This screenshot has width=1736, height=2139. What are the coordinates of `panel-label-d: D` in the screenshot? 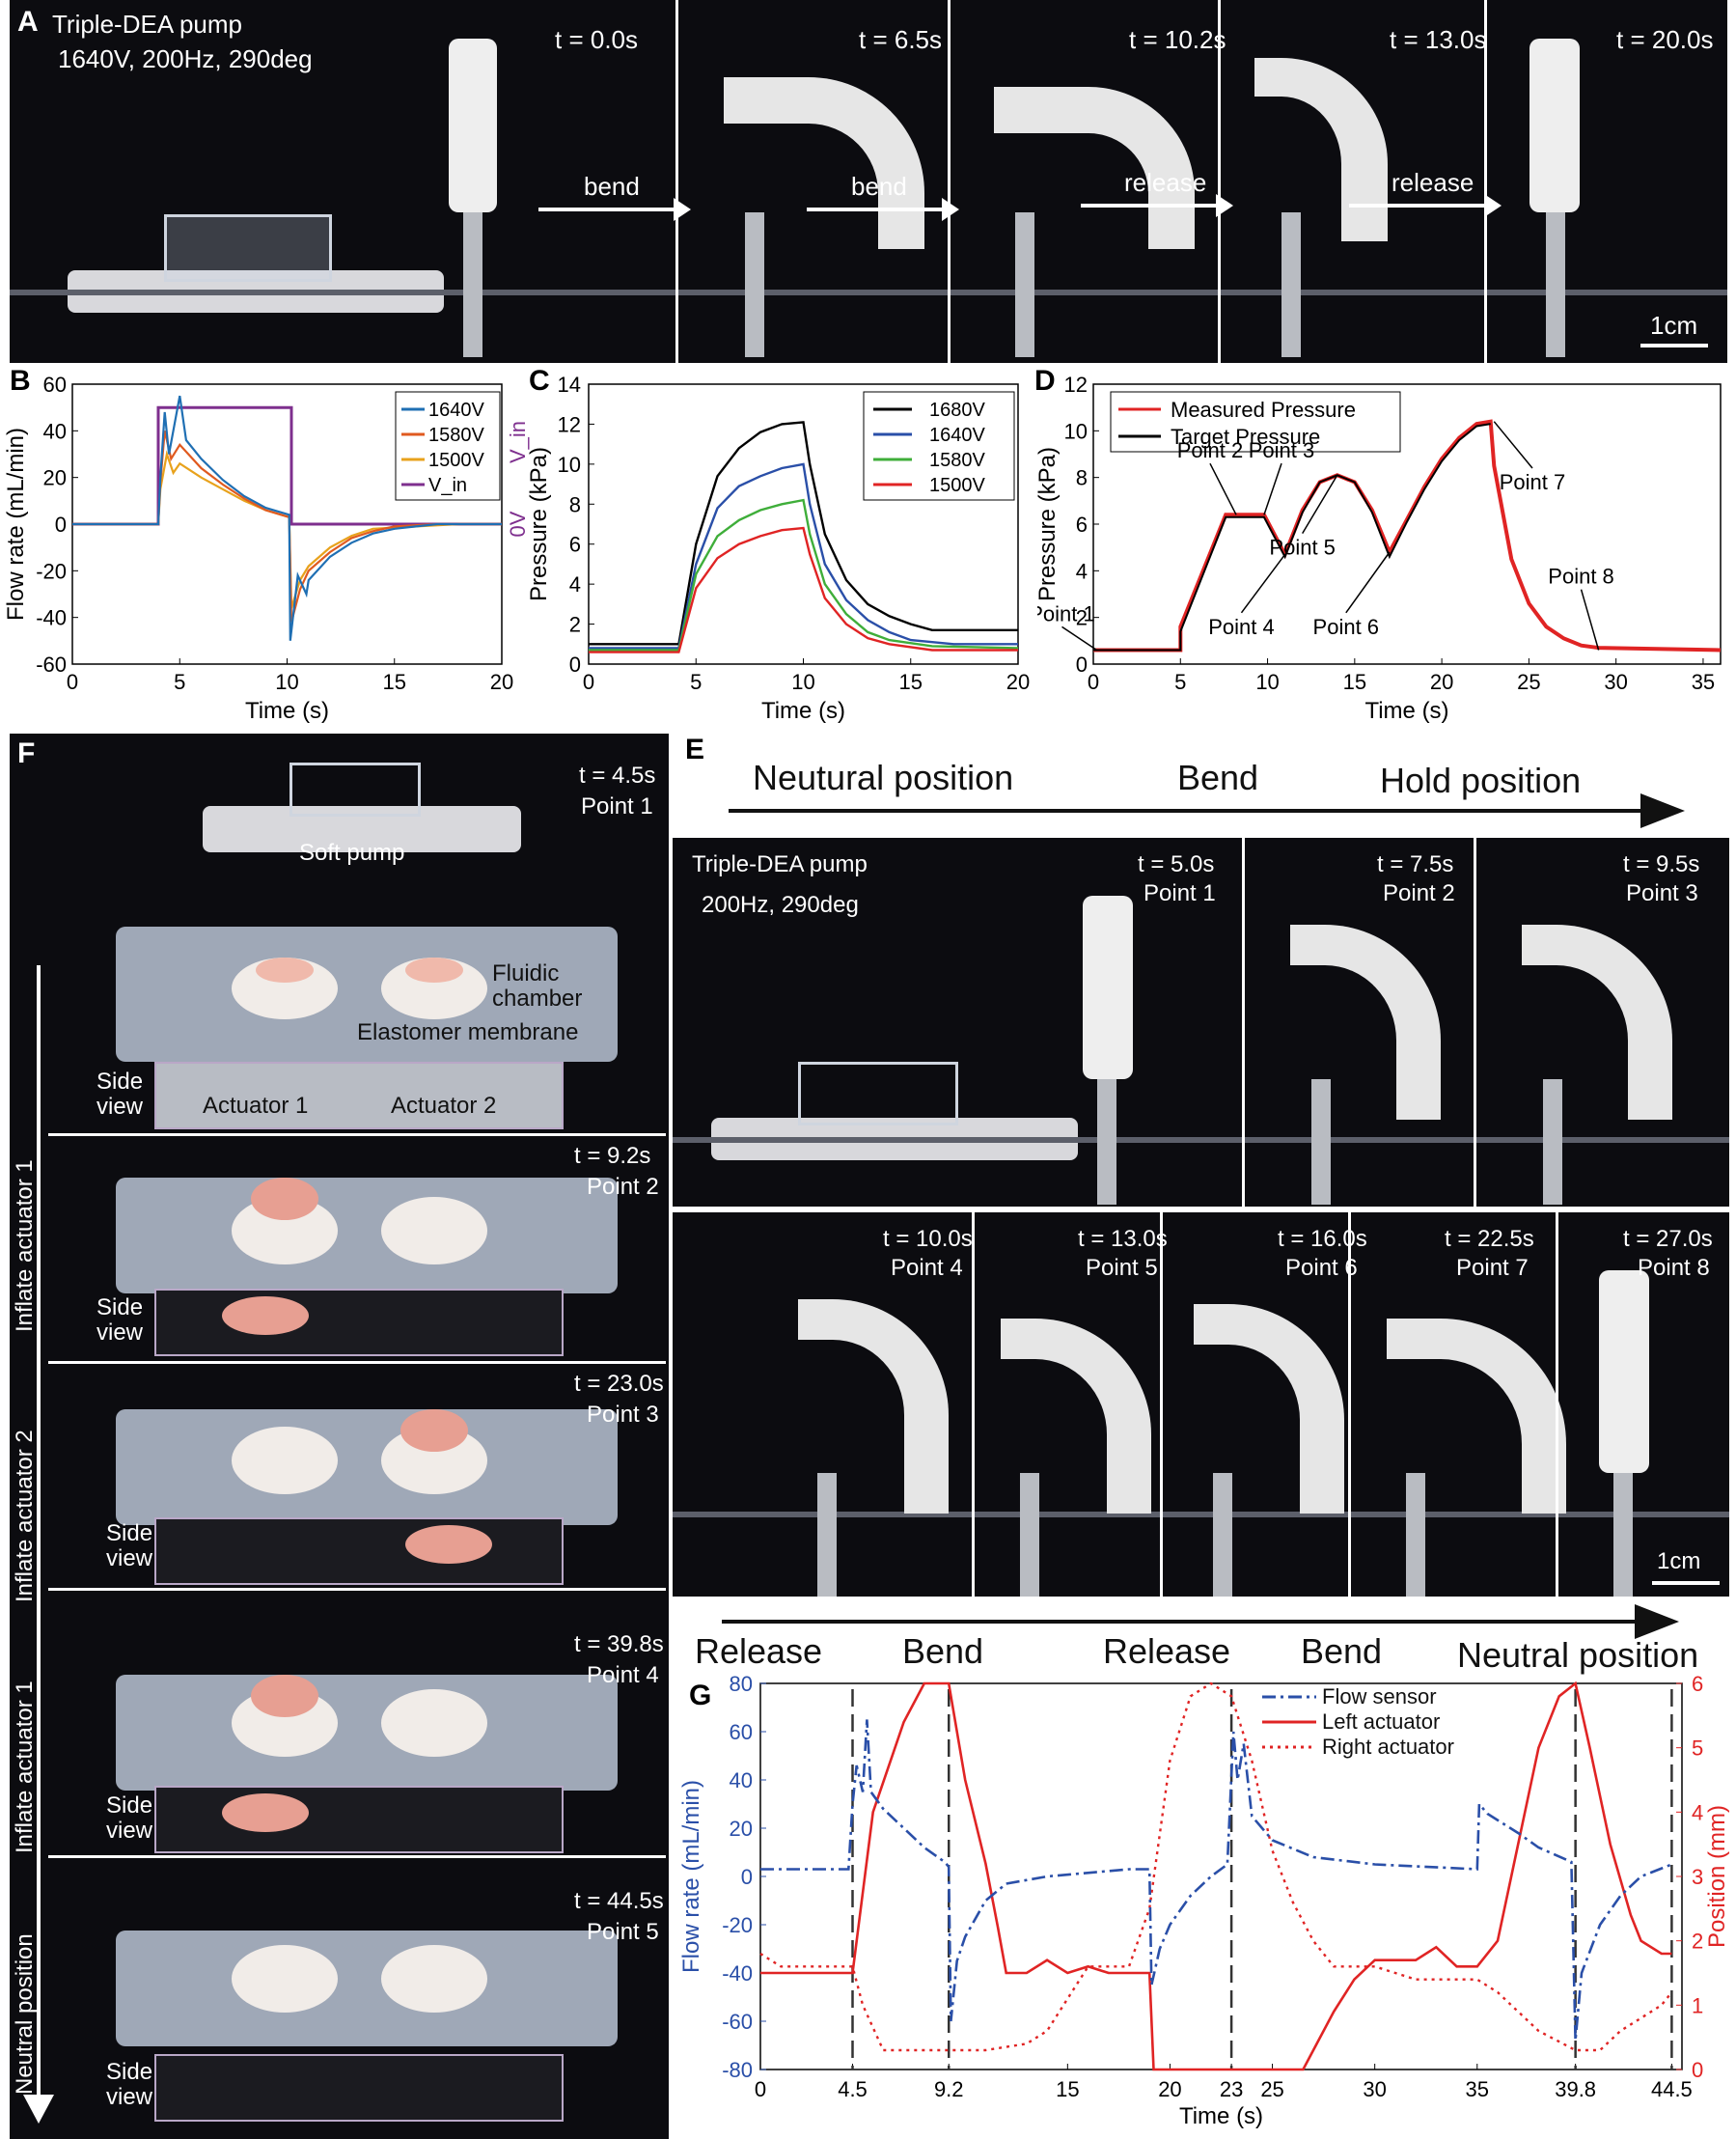 It's located at (1045, 381).